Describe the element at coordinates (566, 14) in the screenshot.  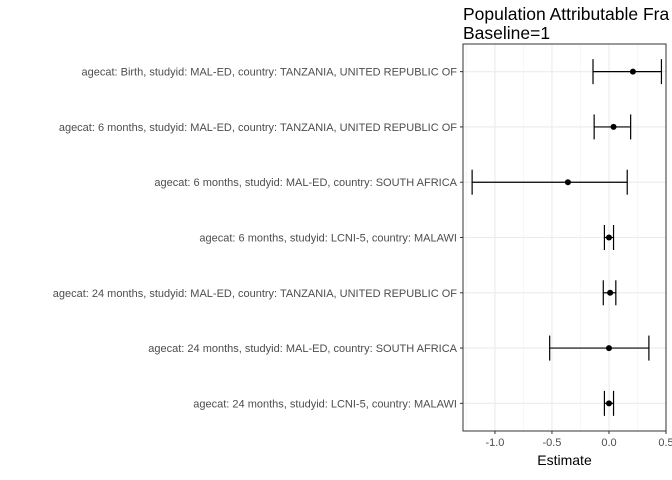
I see `chart-title: Population Attributable Fra` at that location.